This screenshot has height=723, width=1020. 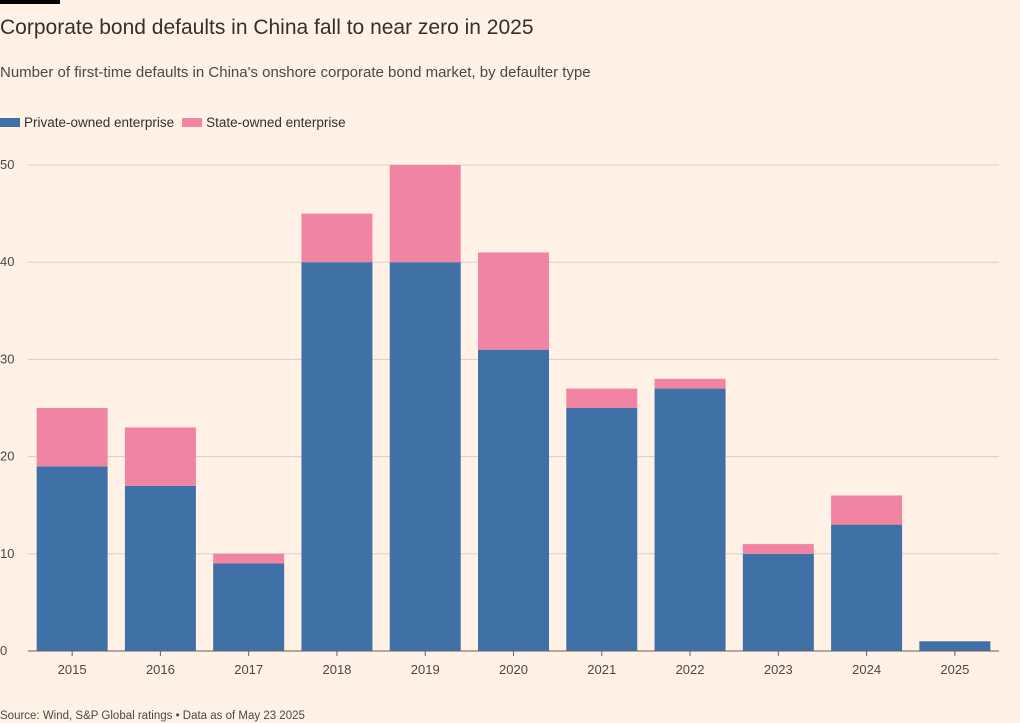 What do you see at coordinates (513, 500) in the screenshot?
I see `bar-private-2020` at bounding box center [513, 500].